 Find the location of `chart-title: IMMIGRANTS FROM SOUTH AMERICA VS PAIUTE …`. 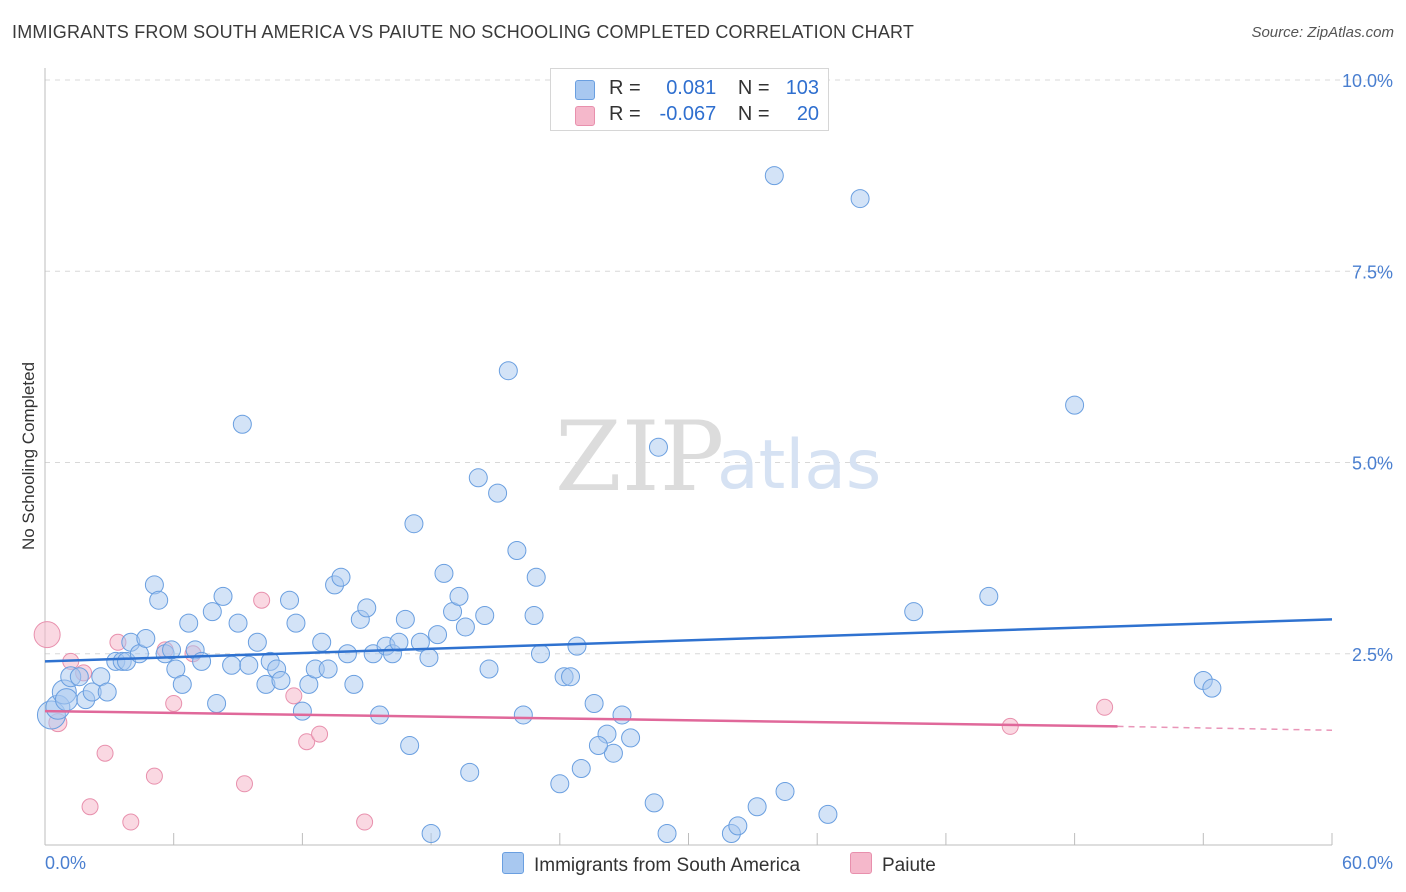

chart-title: IMMIGRANTS FROM SOUTH AMERICA VS PAIUTE … is located at coordinates (463, 32).